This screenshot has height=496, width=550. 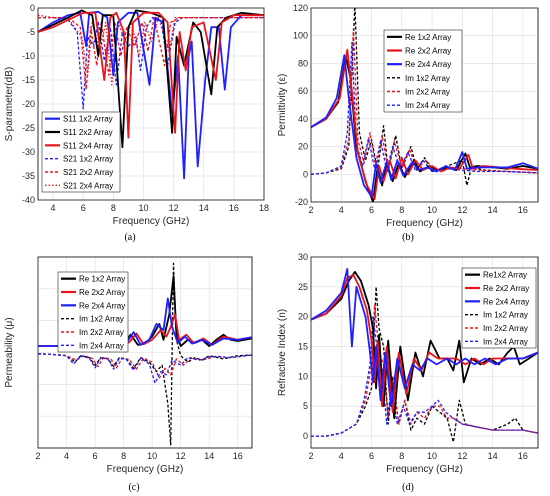 What do you see at coordinates (303, 63) in the screenshot?
I see `y-tick-label: 80` at bounding box center [303, 63].